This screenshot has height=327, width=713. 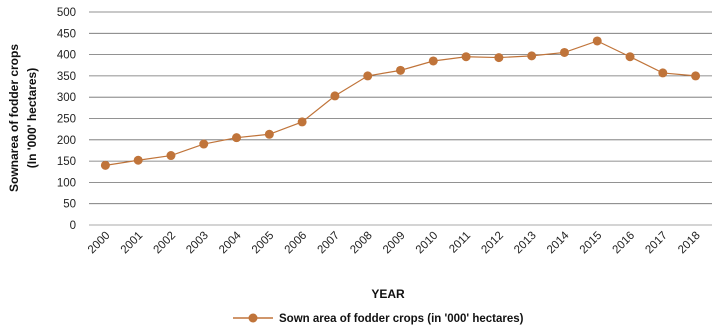 I want to click on x-tick-label-2013: 2013, so click(x=525, y=243).